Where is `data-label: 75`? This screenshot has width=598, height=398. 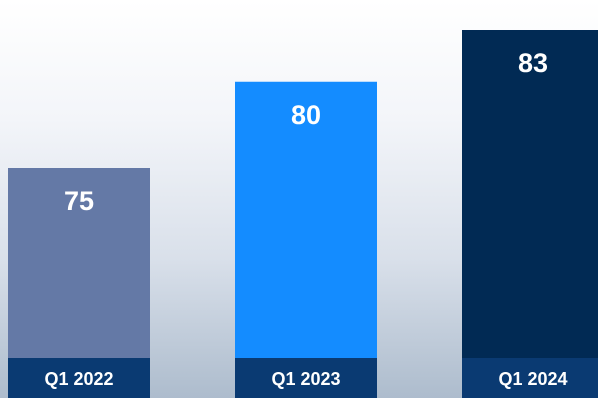 data-label: 75 is located at coordinates (79, 201).